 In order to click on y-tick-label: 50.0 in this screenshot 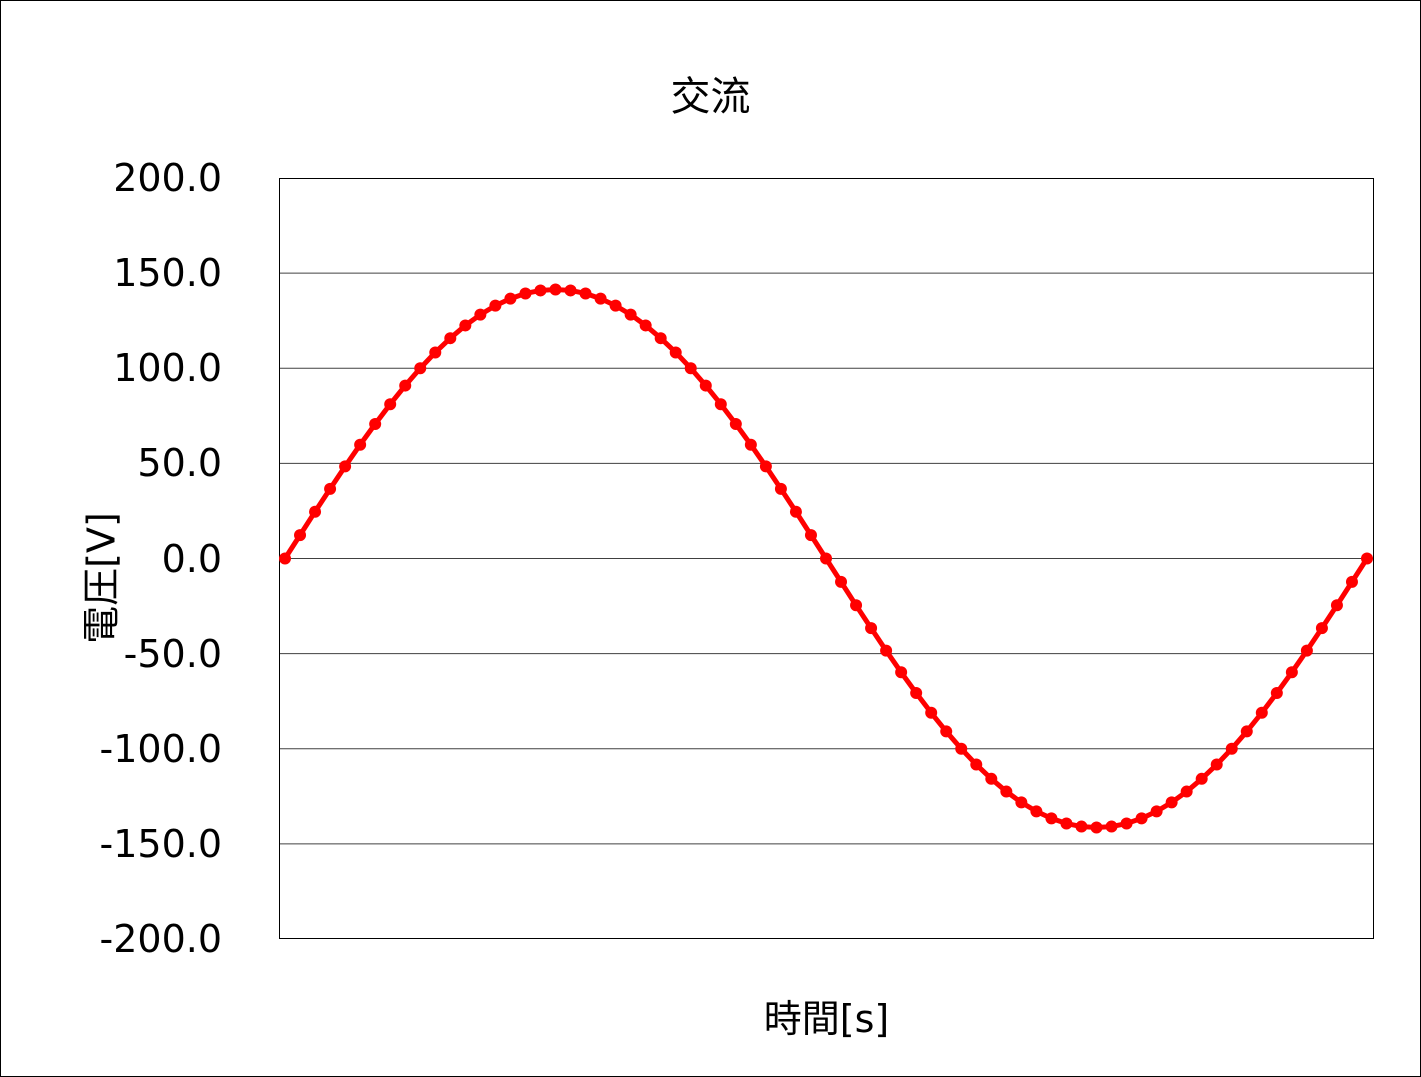, I will do `click(179, 463)`.